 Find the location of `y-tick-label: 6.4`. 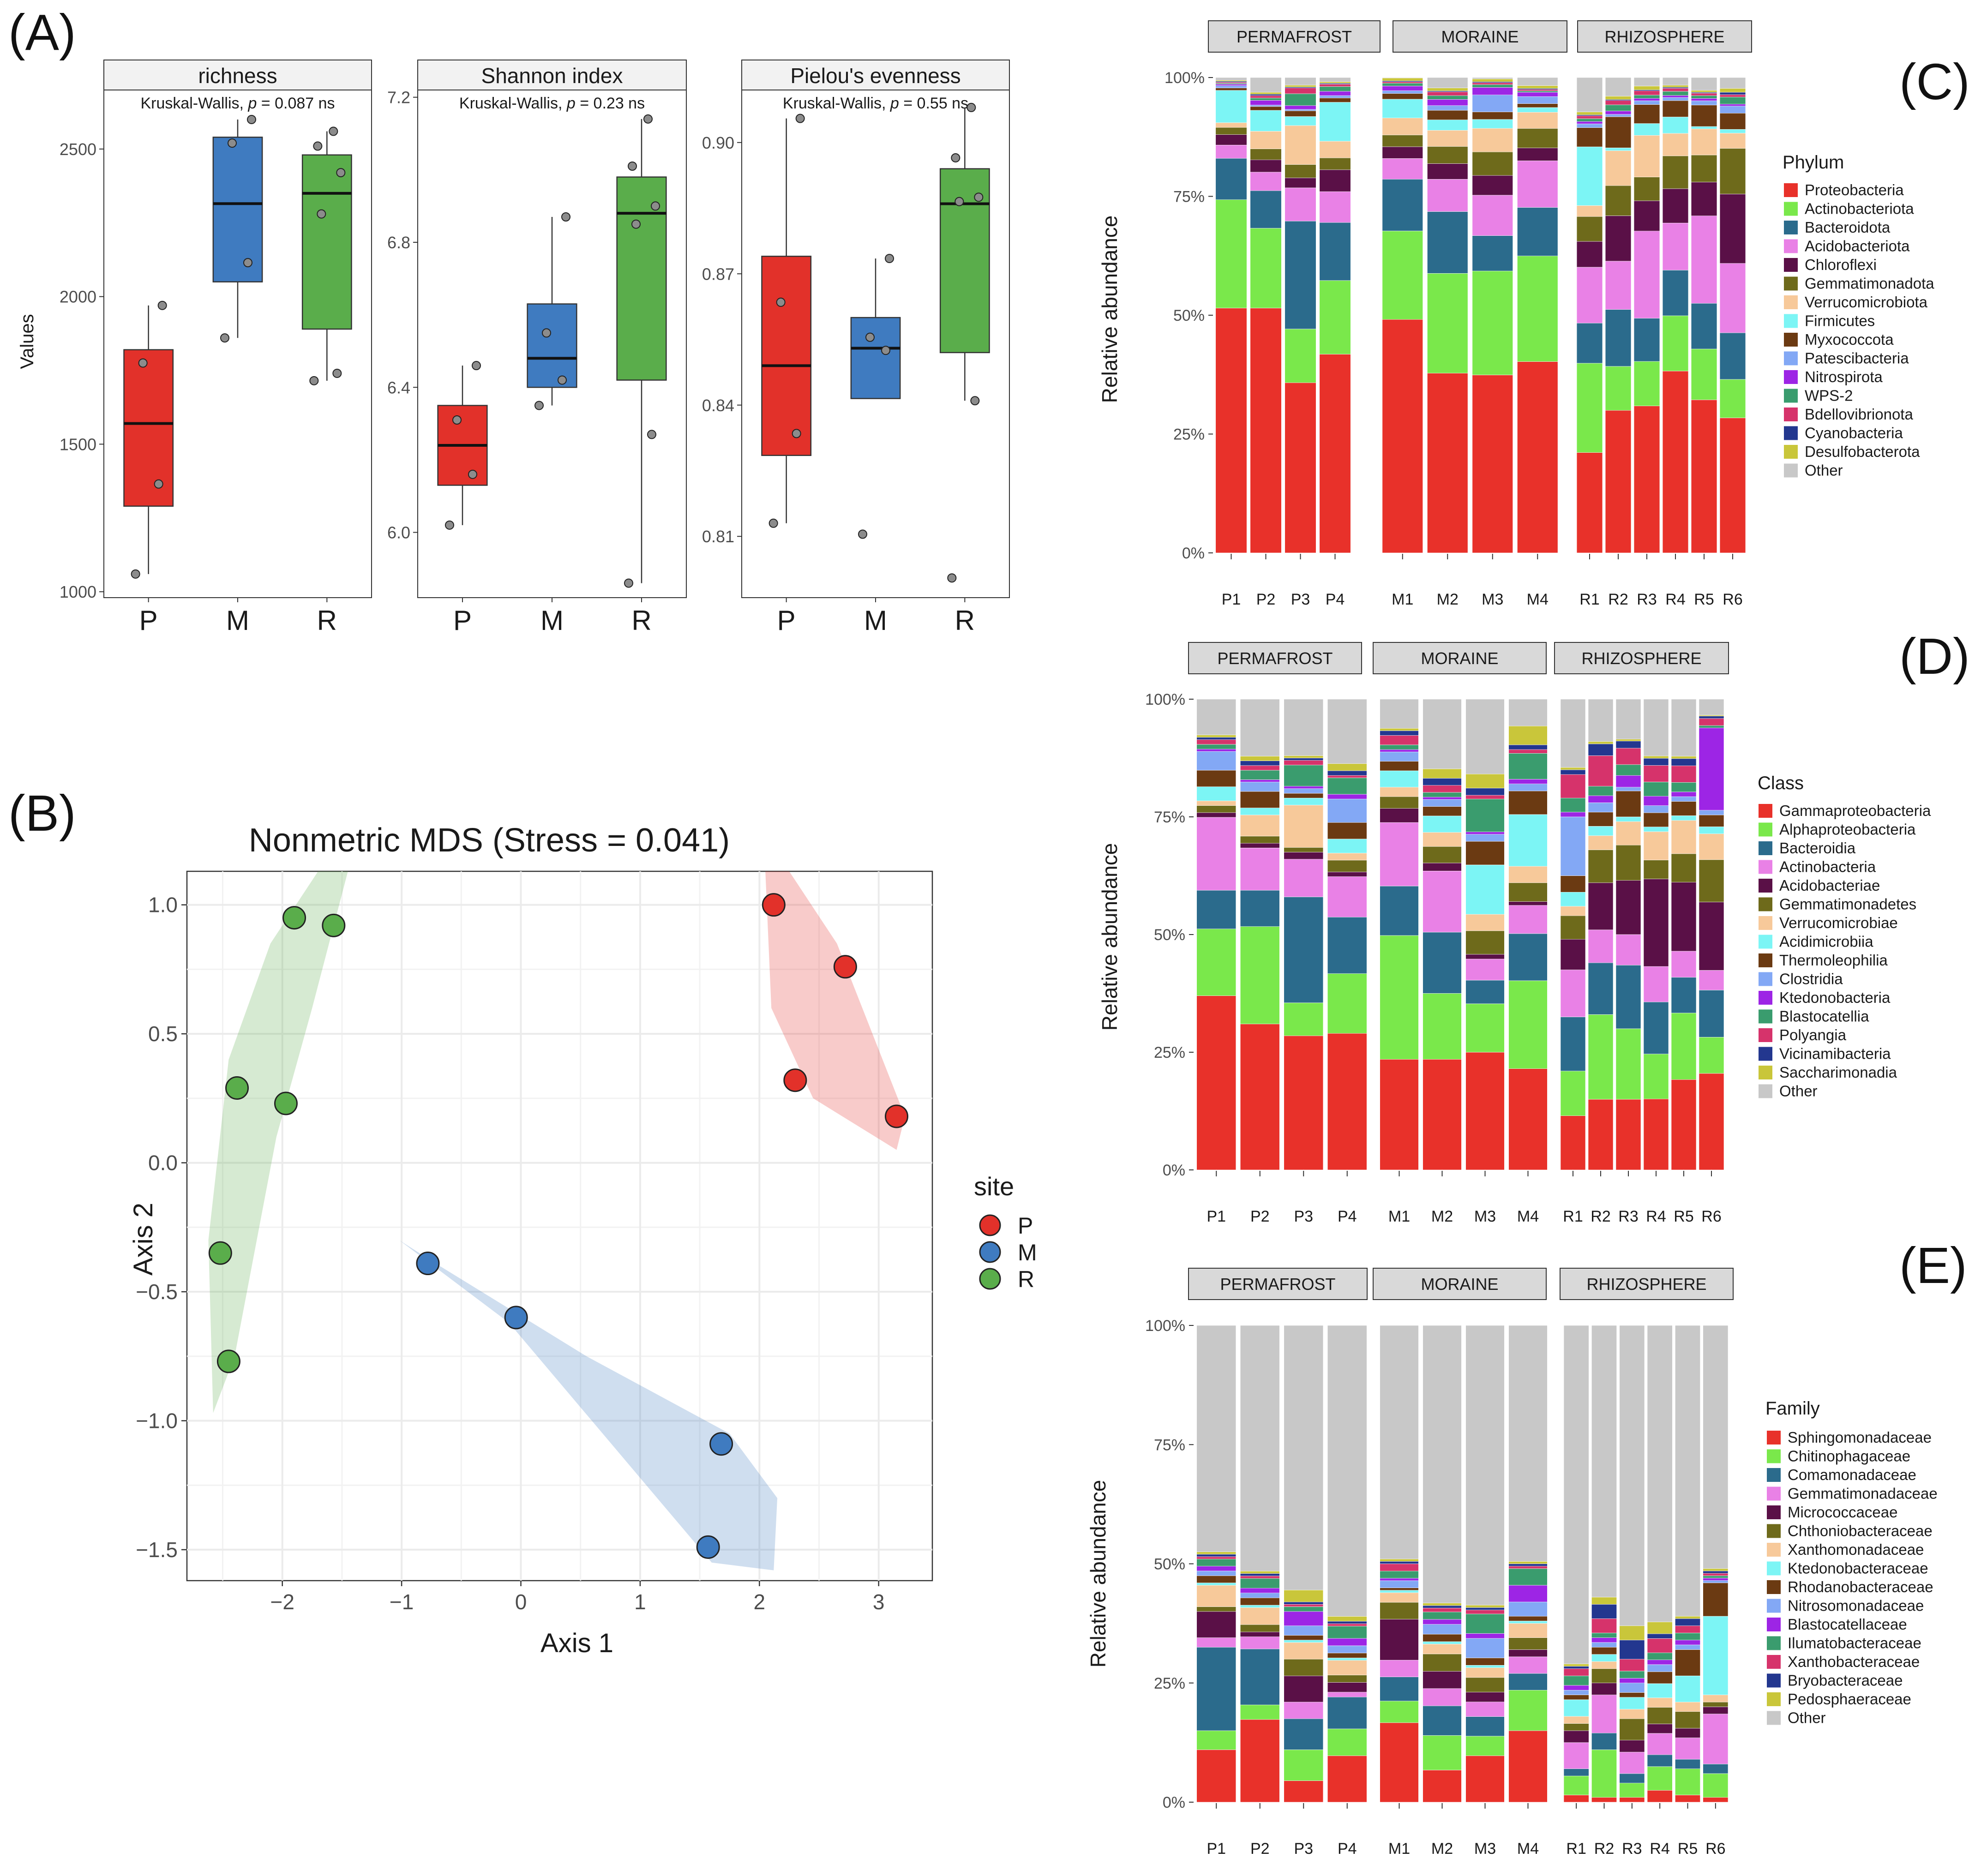

y-tick-label: 6.4 is located at coordinates (398, 387).